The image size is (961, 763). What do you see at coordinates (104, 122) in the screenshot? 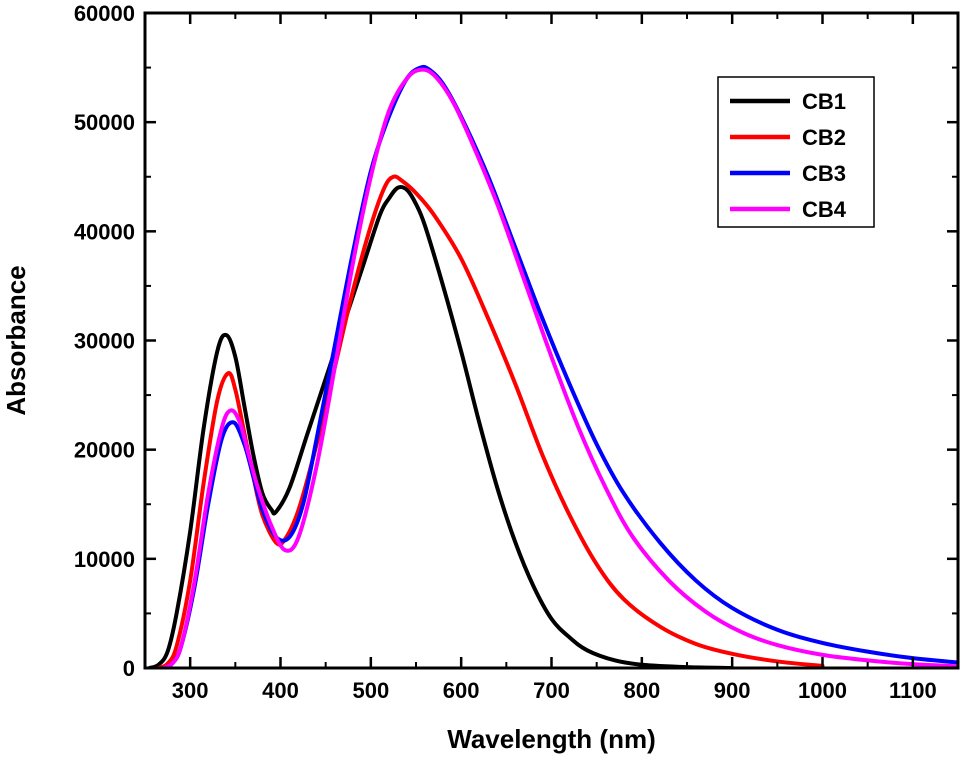
I see `y-tick-label: 50000` at bounding box center [104, 122].